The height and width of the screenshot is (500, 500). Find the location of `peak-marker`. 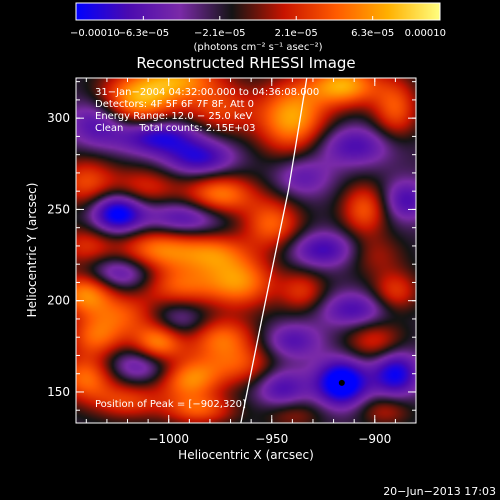

peak-marker is located at coordinates (341, 382).